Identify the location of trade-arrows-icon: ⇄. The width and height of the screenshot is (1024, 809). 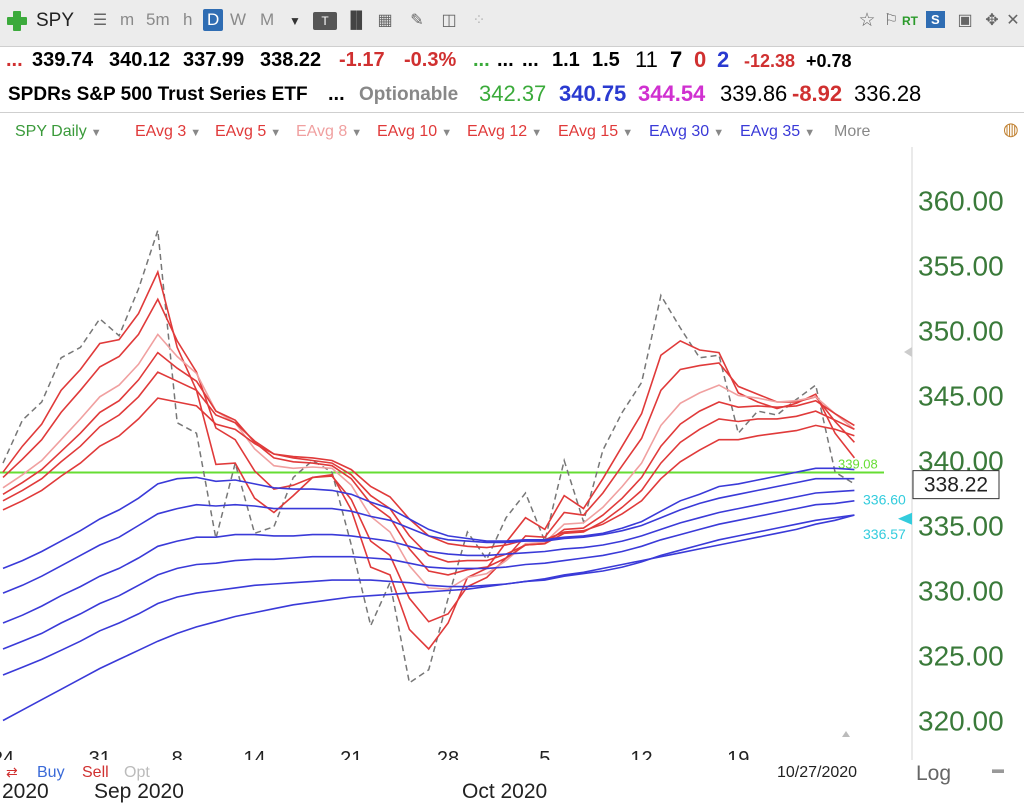
(12, 772).